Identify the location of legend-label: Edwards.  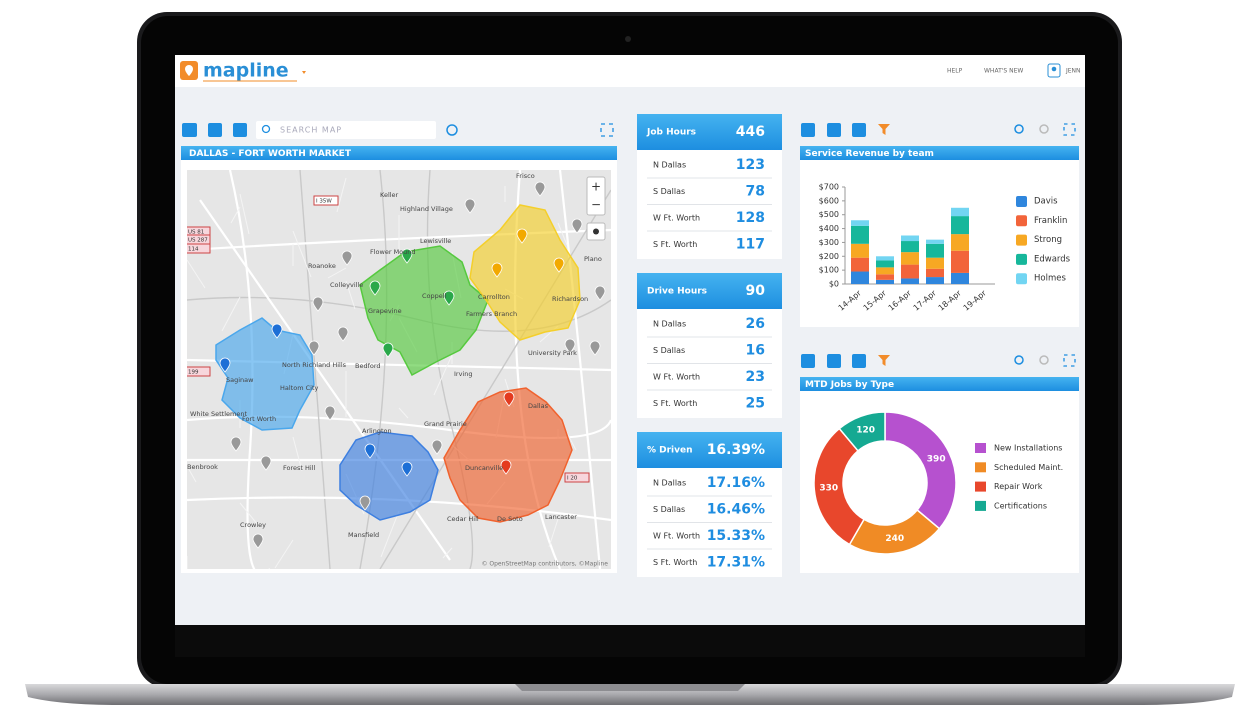
(1052, 259).